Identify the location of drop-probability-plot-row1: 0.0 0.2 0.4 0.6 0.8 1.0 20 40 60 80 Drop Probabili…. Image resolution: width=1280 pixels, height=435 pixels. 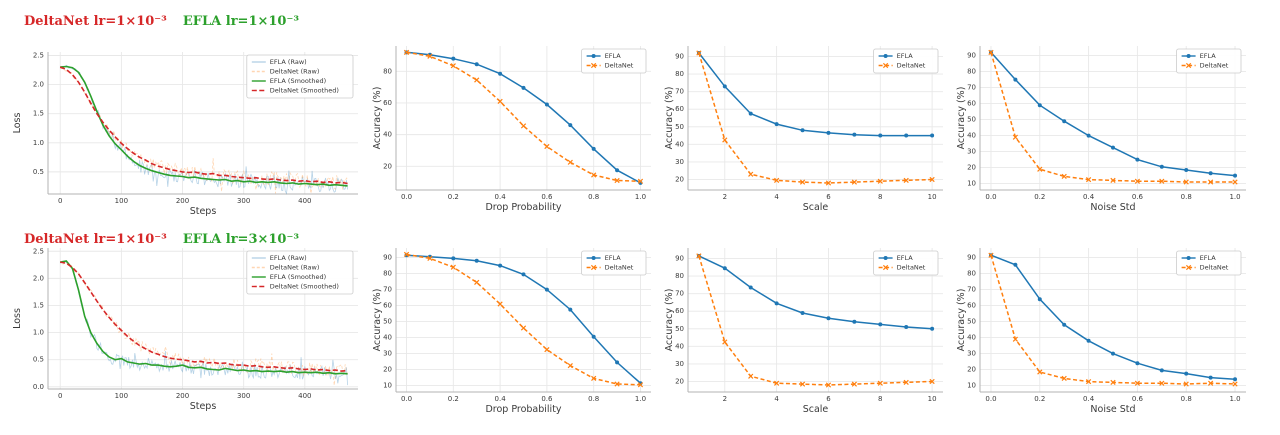
(511, 129).